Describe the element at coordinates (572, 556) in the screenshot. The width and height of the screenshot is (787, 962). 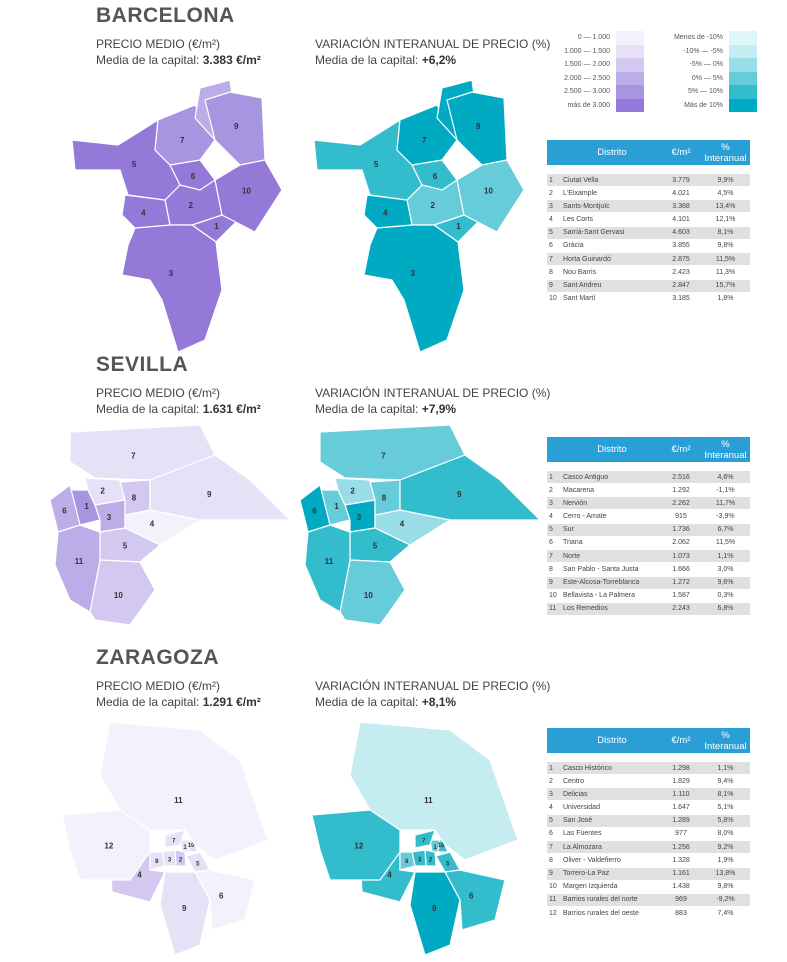
I see `district-name: Norte` at that location.